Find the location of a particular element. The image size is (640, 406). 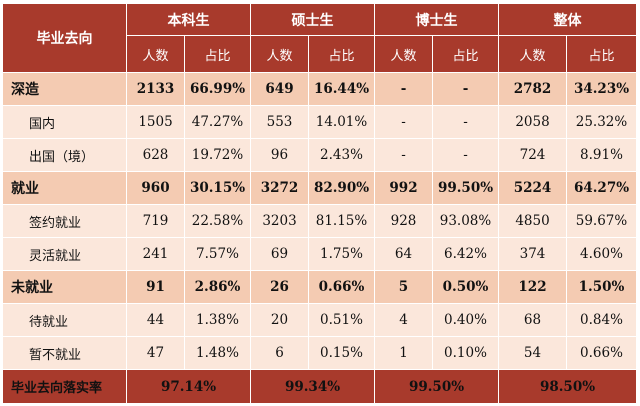

row-label: 签约就业 is located at coordinates (64, 221).